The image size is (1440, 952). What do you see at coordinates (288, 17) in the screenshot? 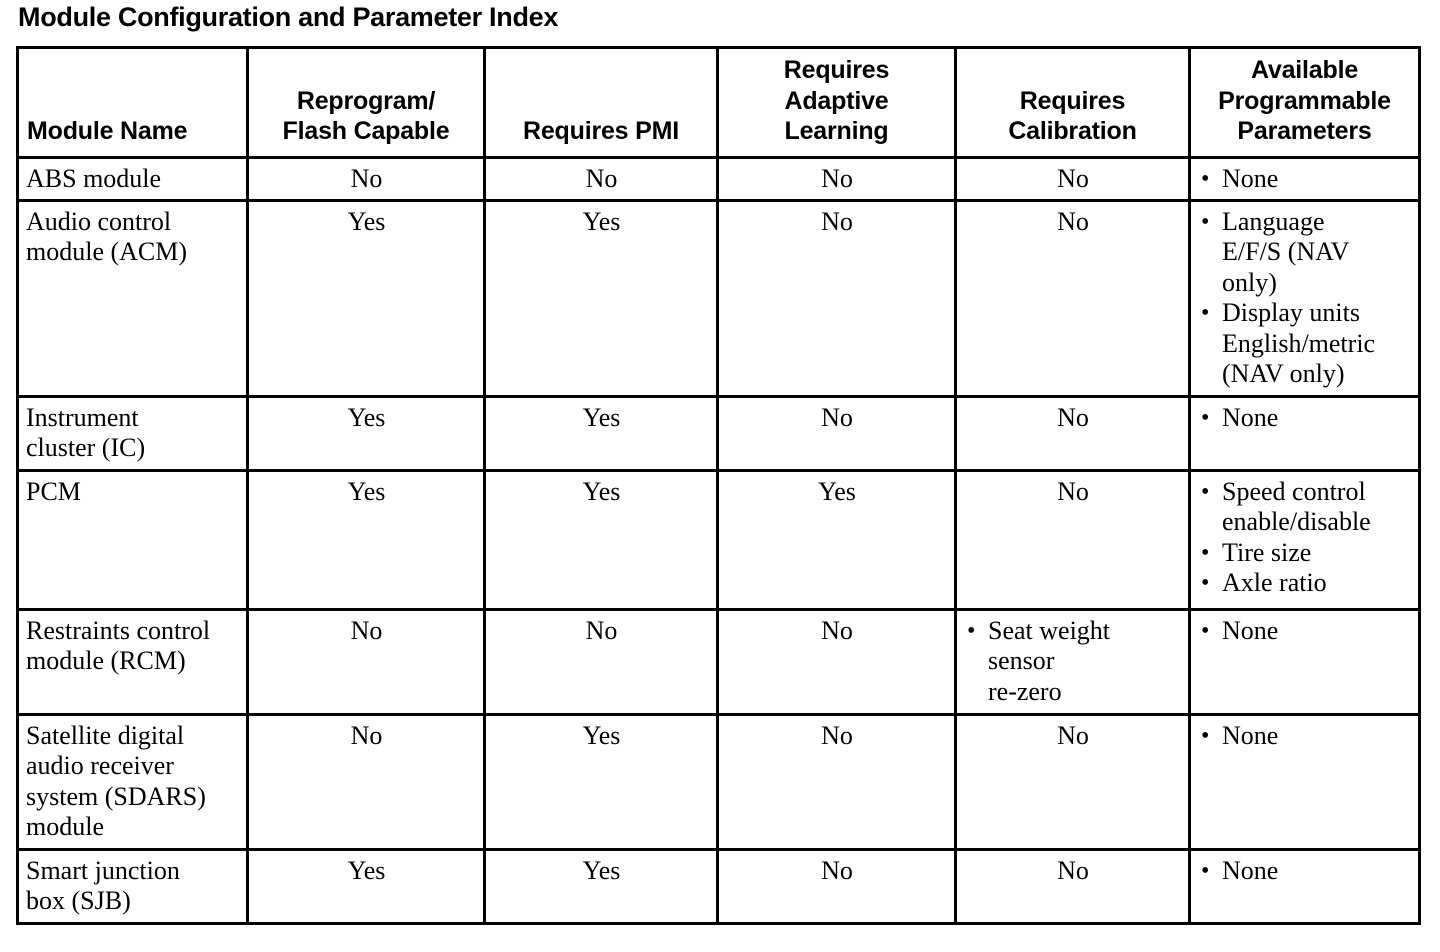
I see `page-title: Module Configuration and Parameter Index` at bounding box center [288, 17].